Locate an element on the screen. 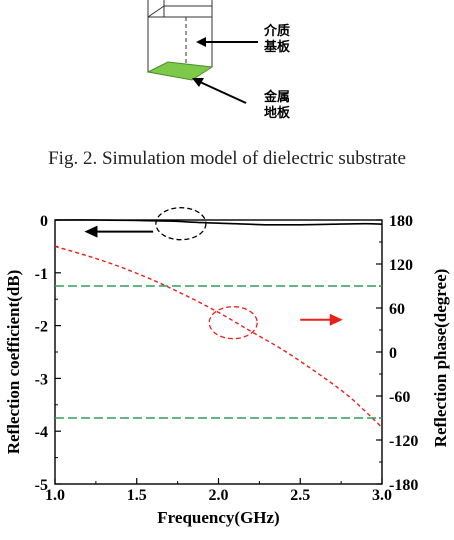 This screenshot has width=454, height=540. x-tick-label: 1.0 is located at coordinates (55, 495).